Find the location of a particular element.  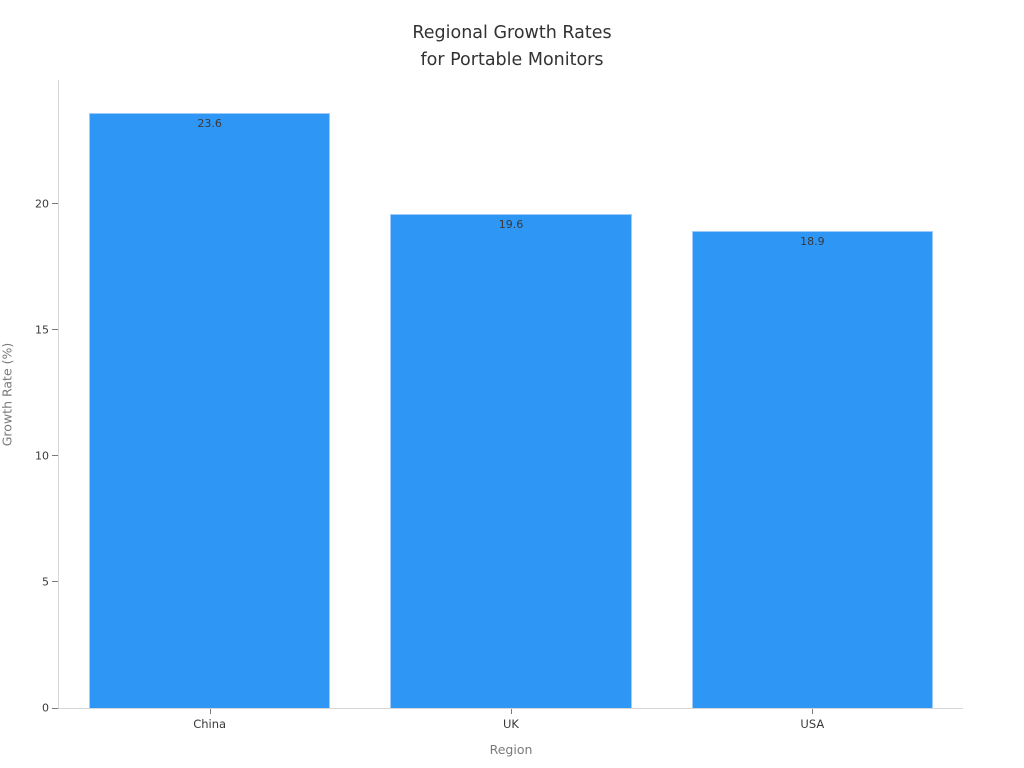

bar-value-label: 23.6 is located at coordinates (209, 123).